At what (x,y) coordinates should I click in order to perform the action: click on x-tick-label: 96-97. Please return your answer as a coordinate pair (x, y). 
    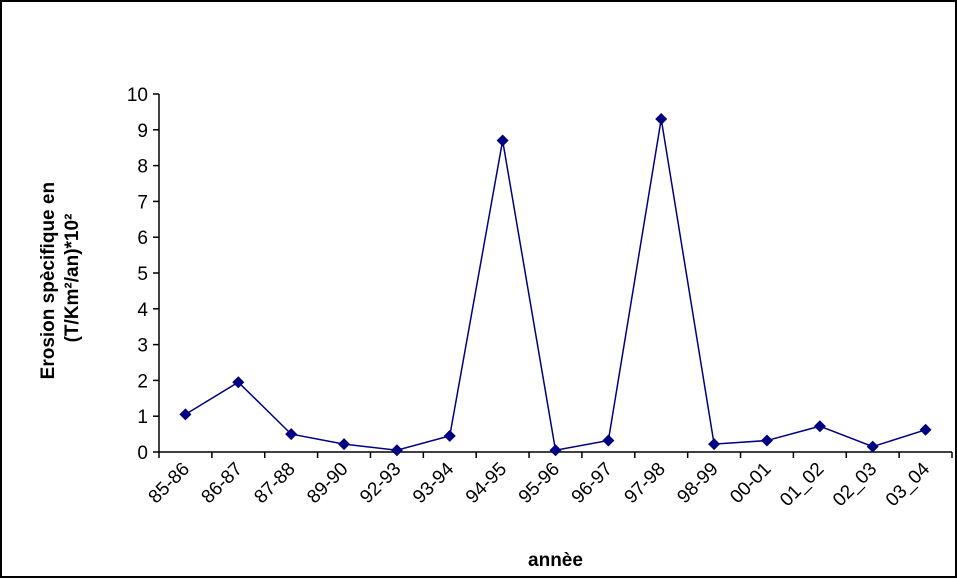
    Looking at the image, I should click on (592, 483).